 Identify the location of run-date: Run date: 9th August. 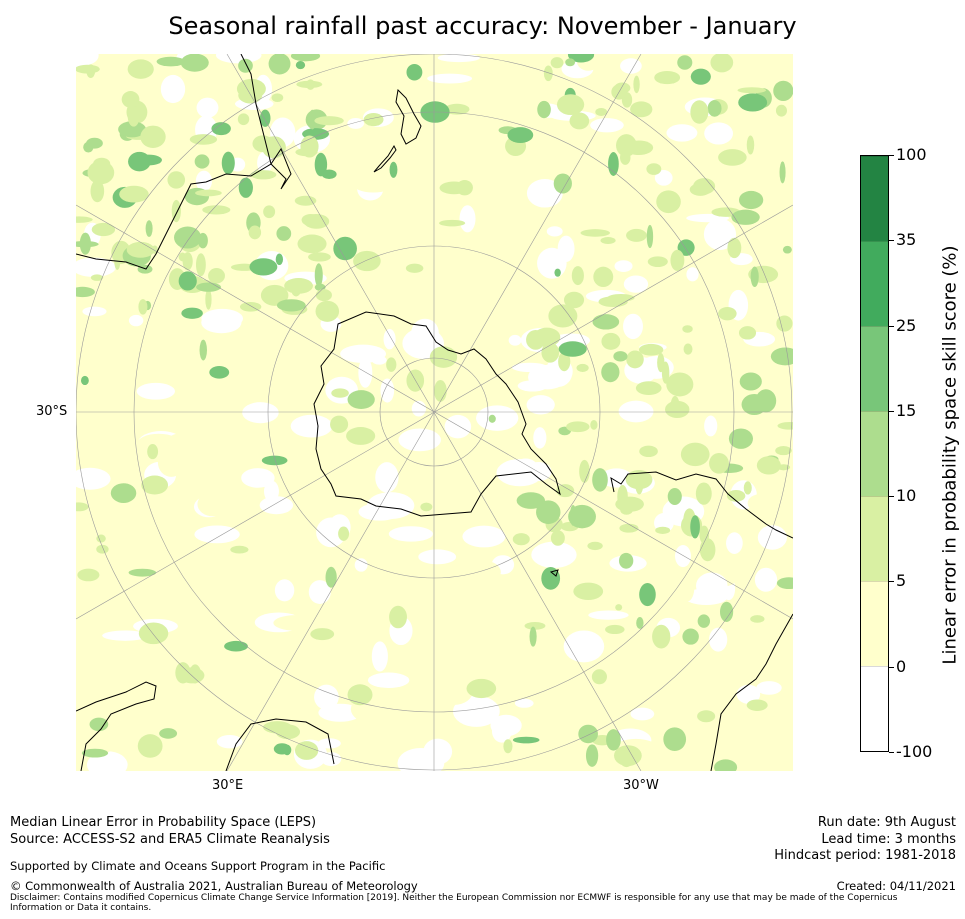
(887, 823).